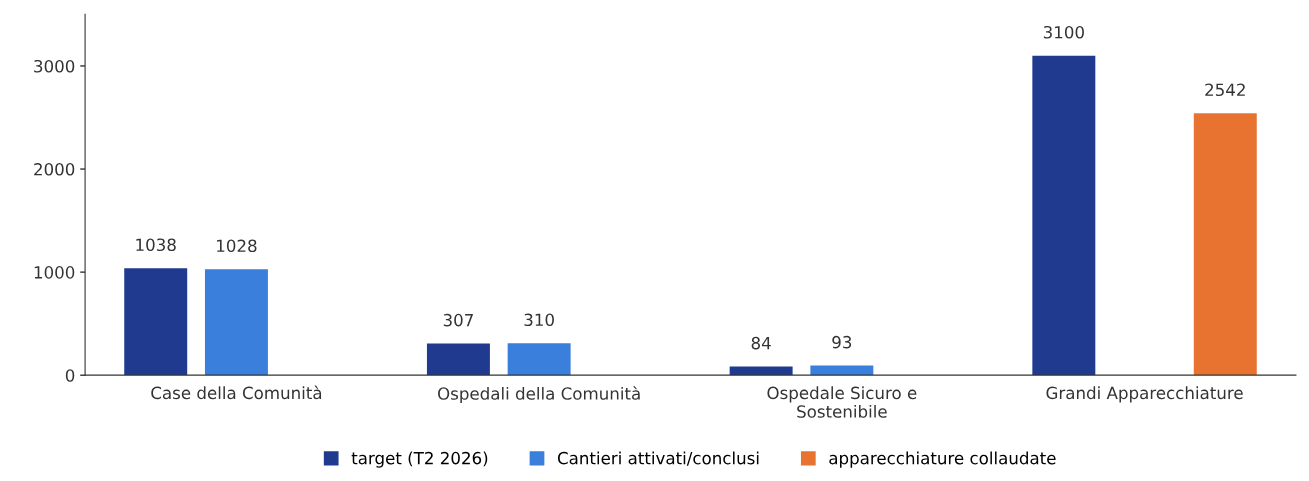 The image size is (1309, 481). What do you see at coordinates (761, 343) in the screenshot?
I see `data-label: 84` at bounding box center [761, 343].